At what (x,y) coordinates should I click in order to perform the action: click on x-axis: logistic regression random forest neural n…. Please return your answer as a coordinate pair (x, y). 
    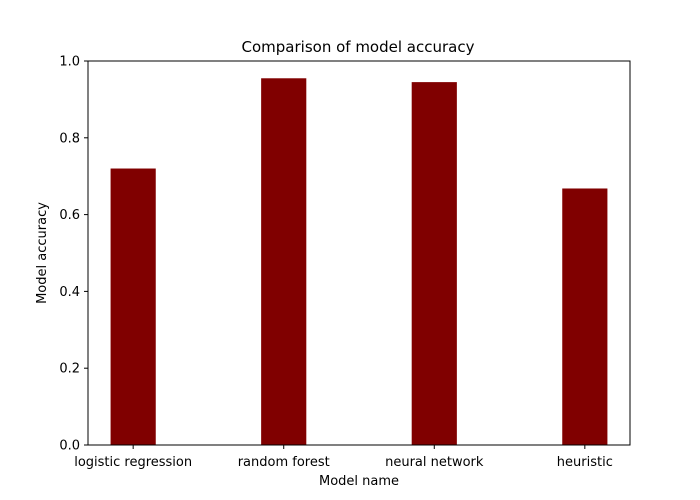
    Looking at the image, I should click on (343, 457).